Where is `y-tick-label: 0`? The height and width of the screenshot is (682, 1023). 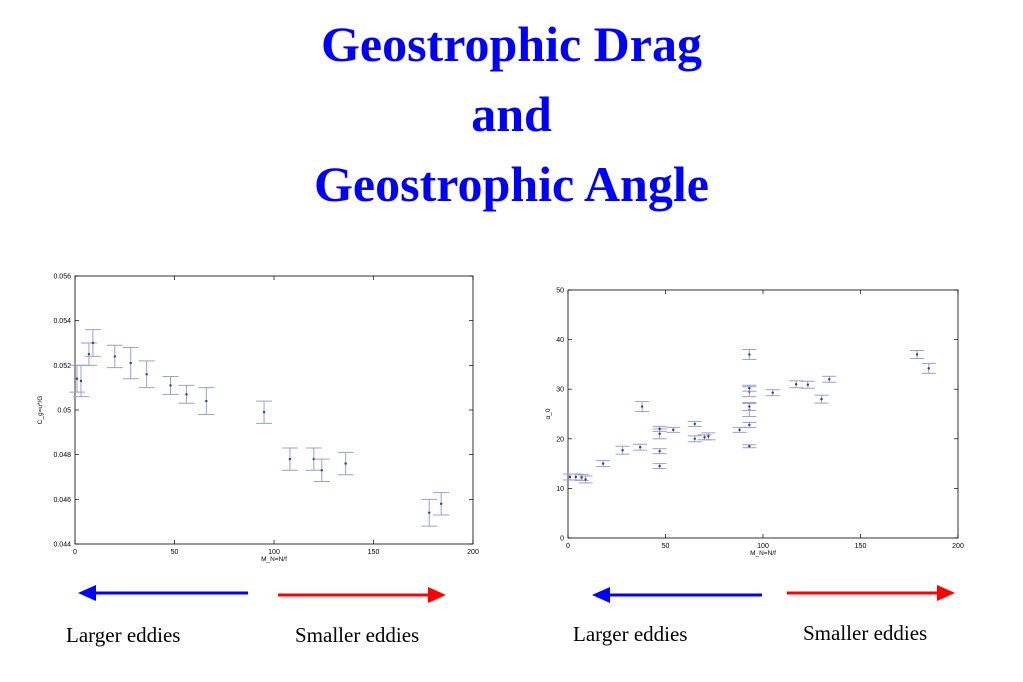
y-tick-label: 0 is located at coordinates (562, 539).